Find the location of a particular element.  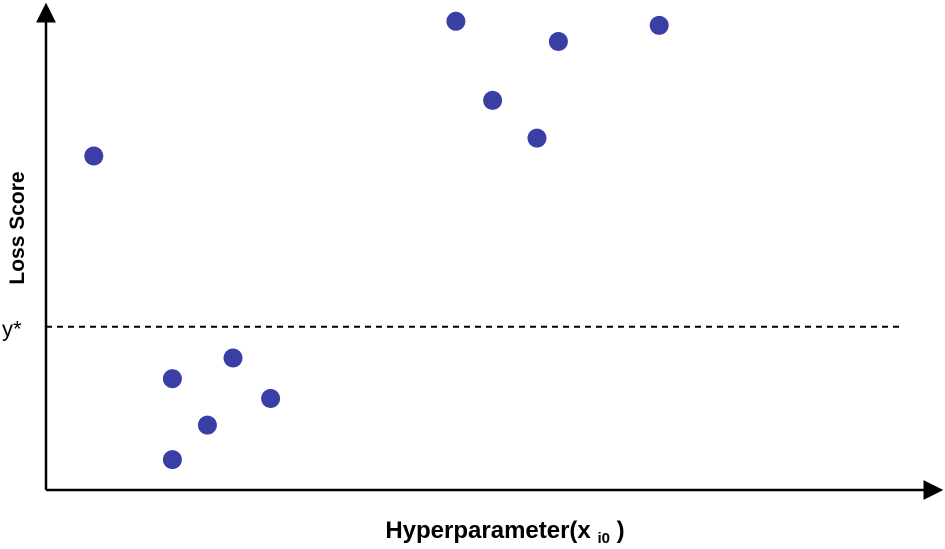

x-axis-label-suffix: ) is located at coordinates (621, 530).